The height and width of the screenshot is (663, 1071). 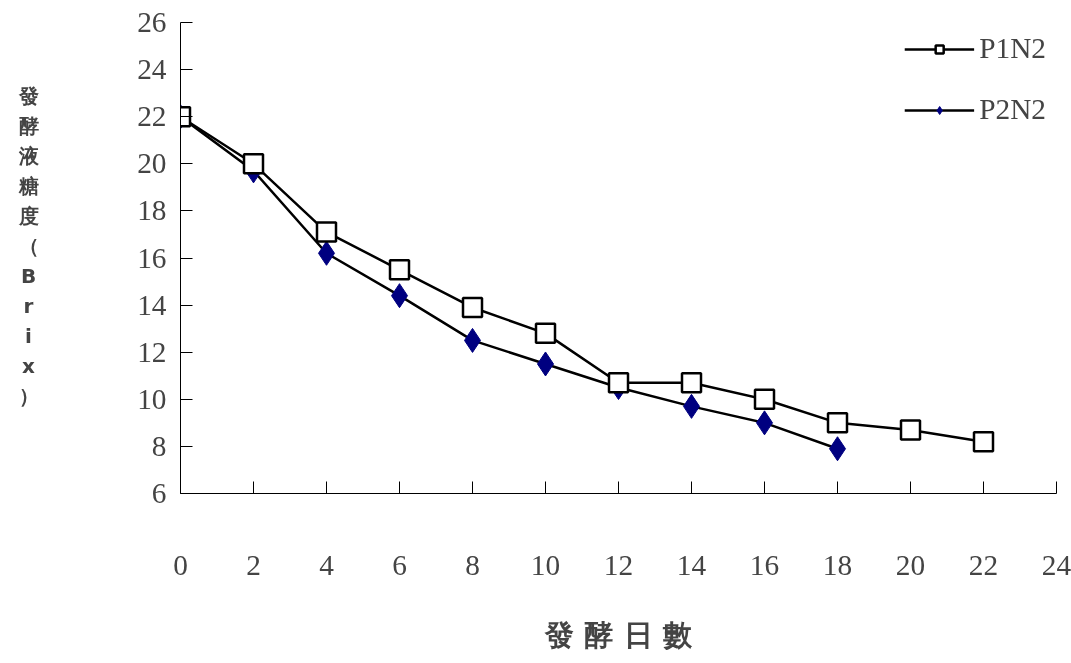 What do you see at coordinates (837, 564) in the screenshot?
I see `x-tick-label: 18` at bounding box center [837, 564].